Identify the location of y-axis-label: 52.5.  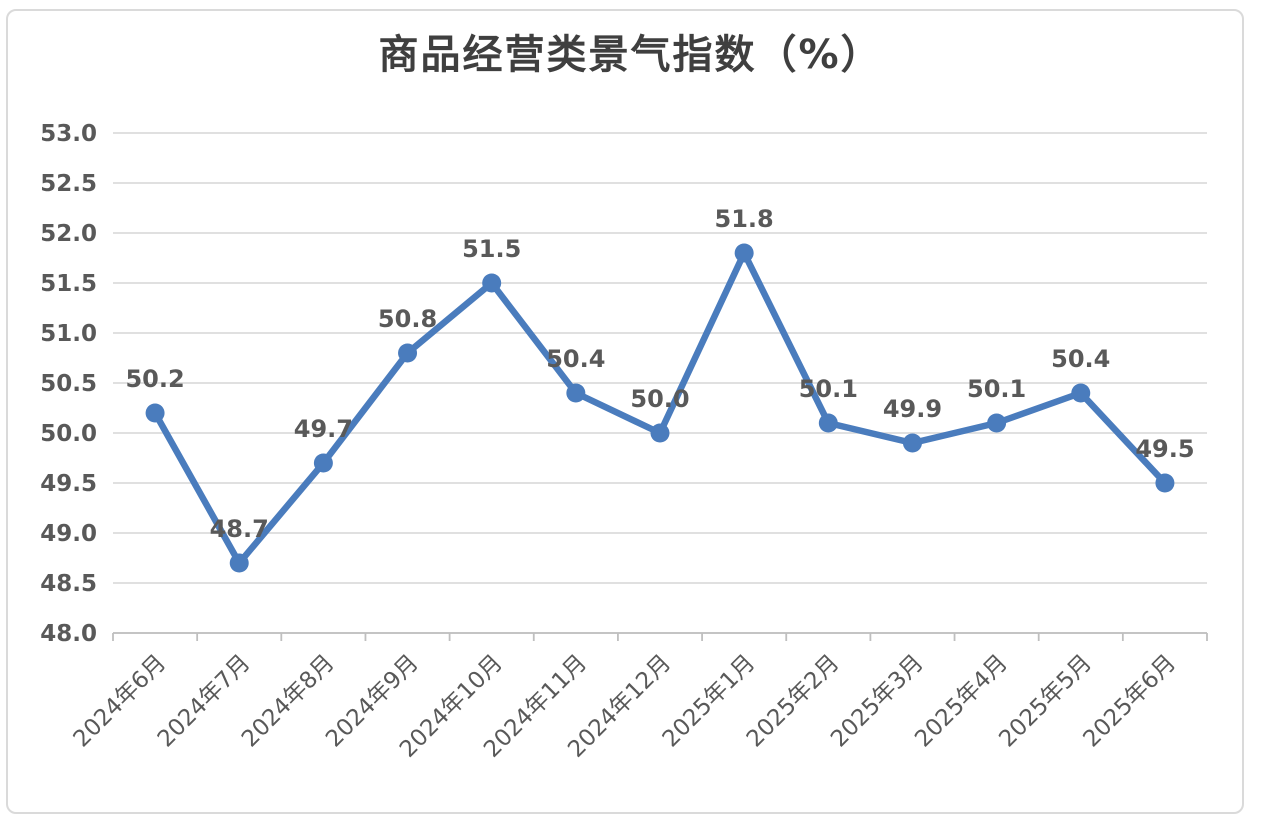
(68, 184).